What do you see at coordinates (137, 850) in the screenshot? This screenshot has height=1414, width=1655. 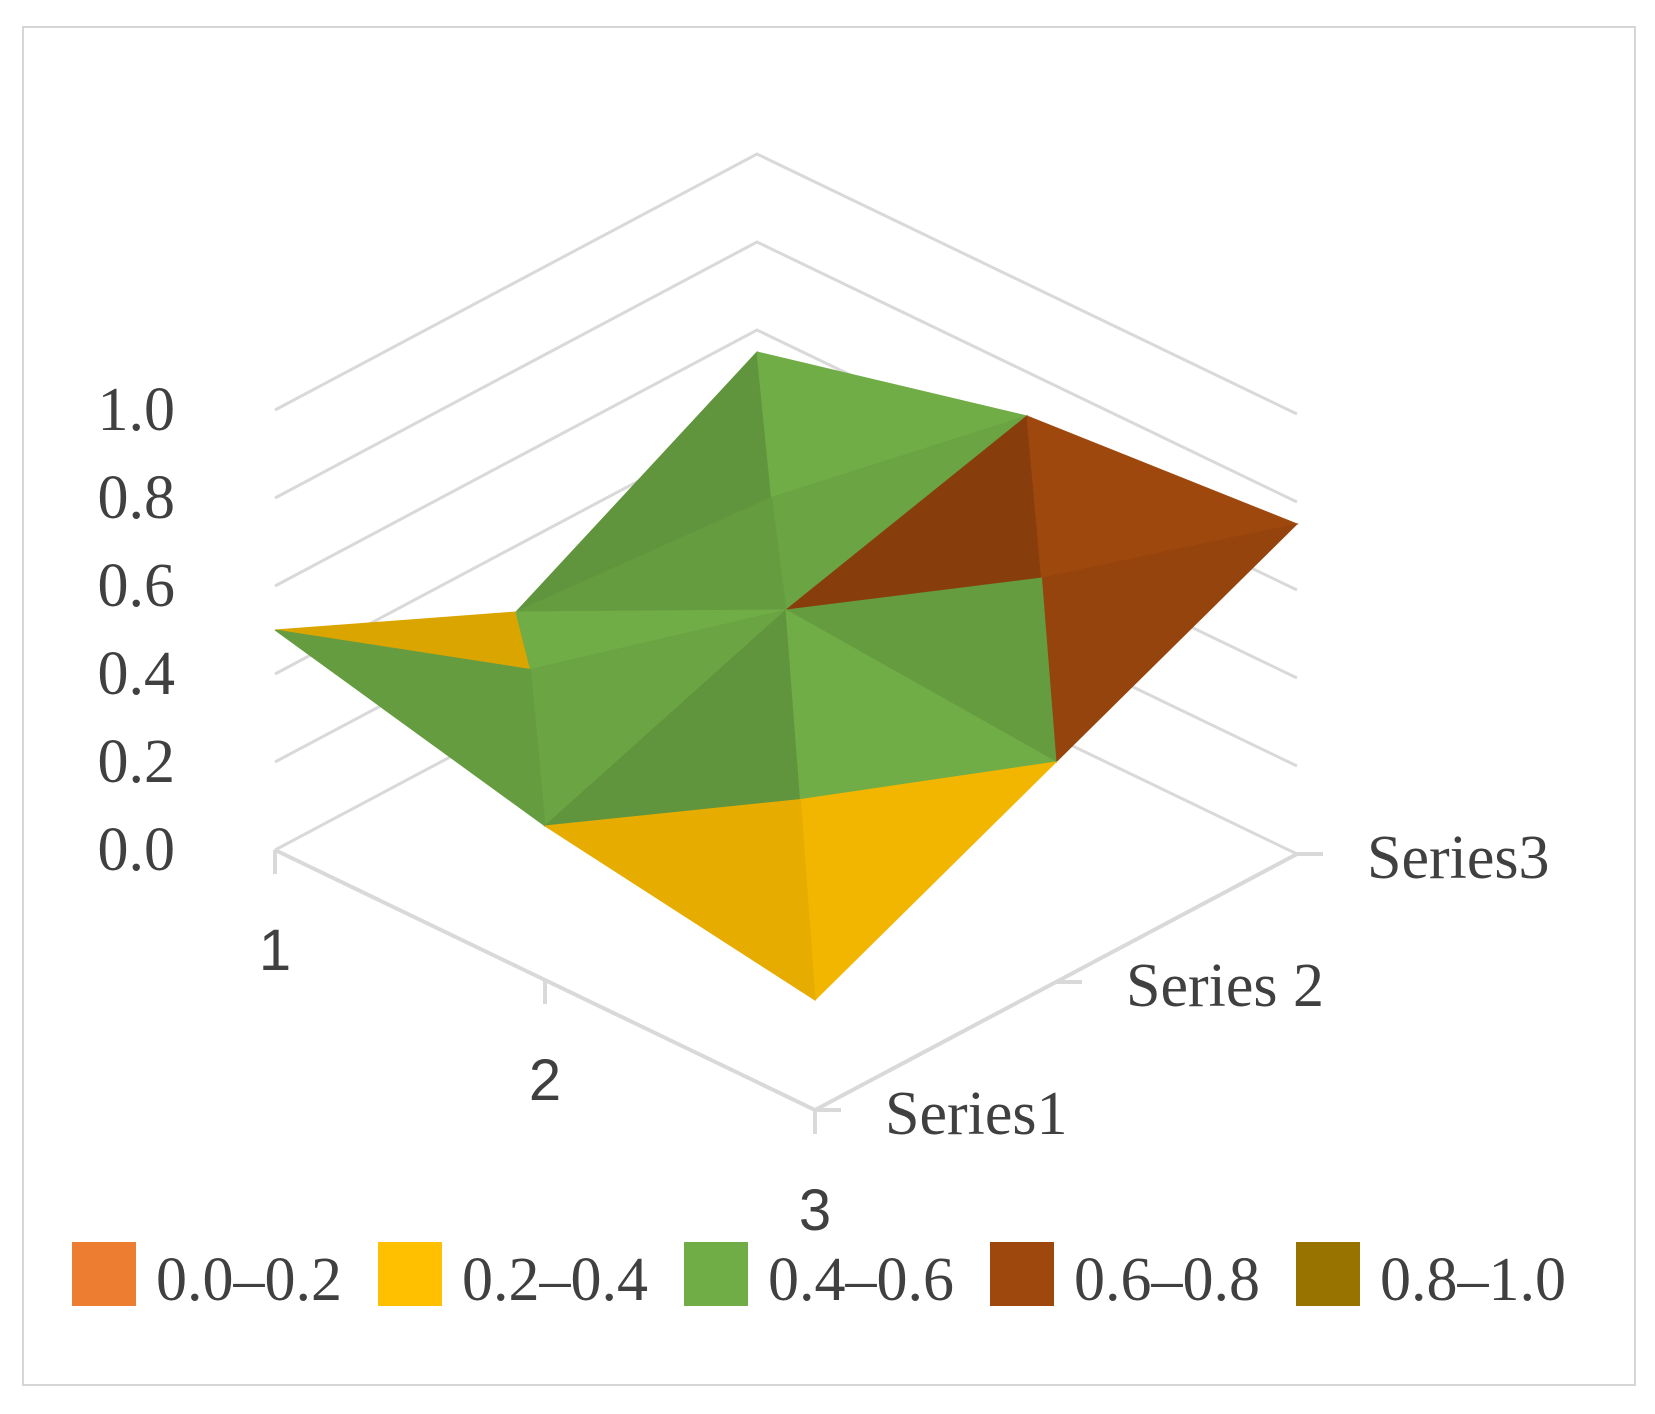 I see `z-tick-label-0.0: 0.0` at bounding box center [137, 850].